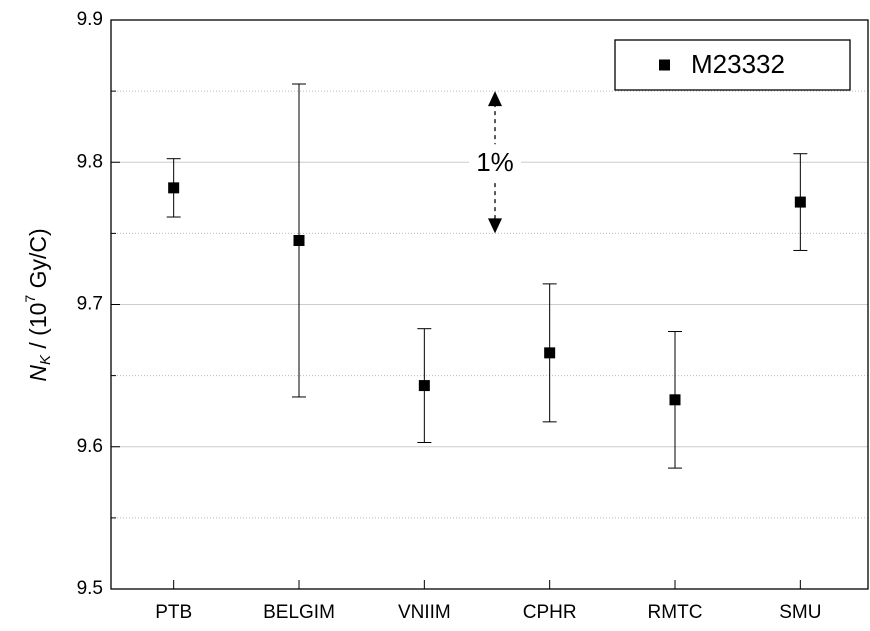 The width and height of the screenshot is (870, 631). Describe the element at coordinates (90, 161) in the screenshot. I see `y-tick-label: 9.8` at that location.